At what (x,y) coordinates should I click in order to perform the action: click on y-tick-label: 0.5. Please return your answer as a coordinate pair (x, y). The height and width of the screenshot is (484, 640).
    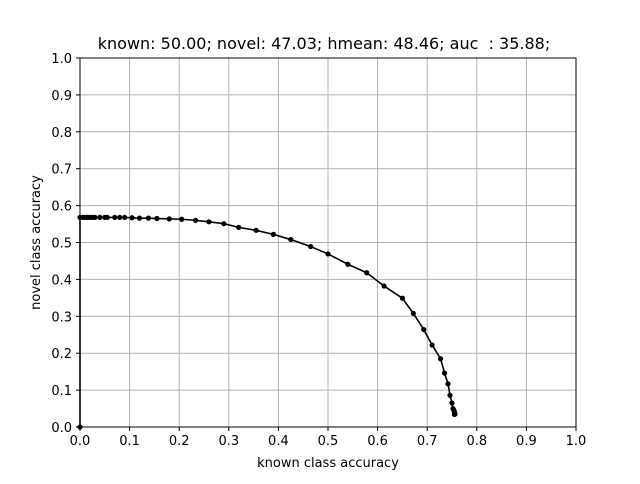
    Looking at the image, I should click on (61, 244).